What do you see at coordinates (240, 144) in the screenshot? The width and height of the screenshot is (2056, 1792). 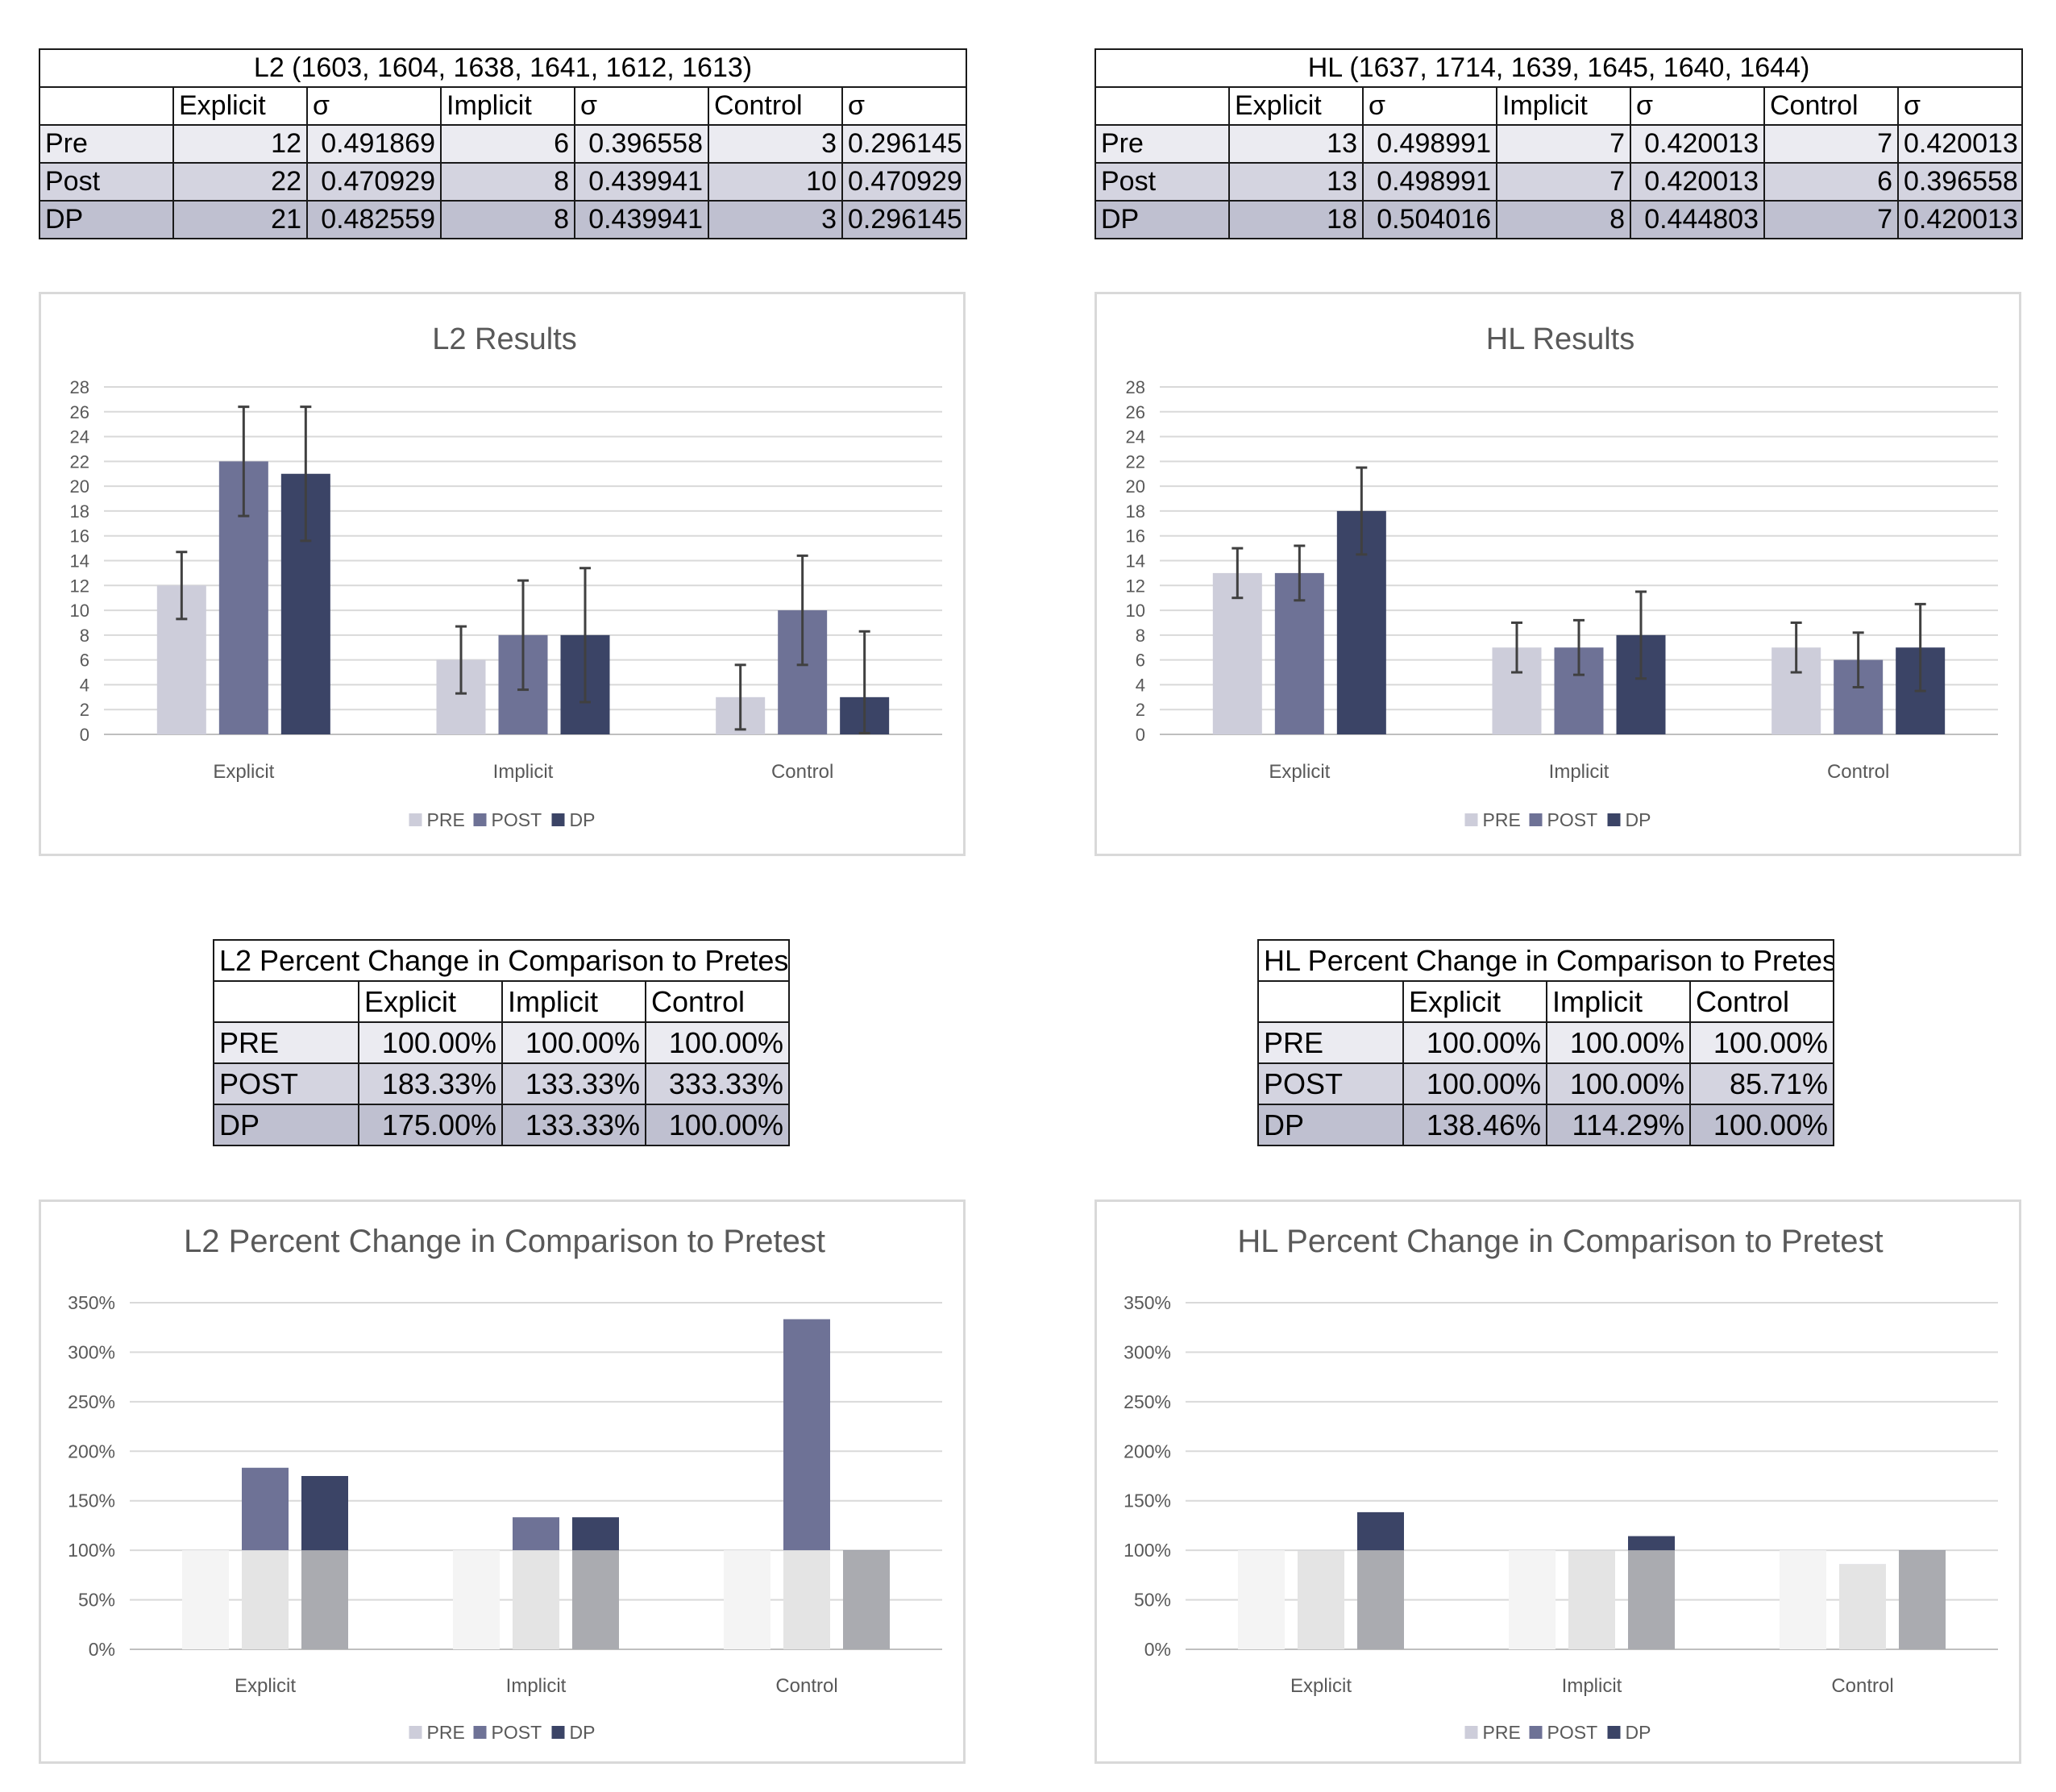 I see `cell: 12` at bounding box center [240, 144].